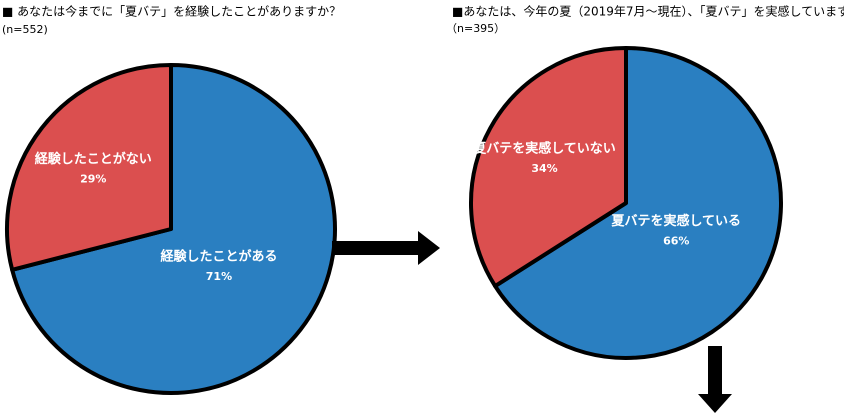  What do you see at coordinates (675, 221) in the screenshot?
I see `slice-label: 夏バテを実感している` at bounding box center [675, 221].